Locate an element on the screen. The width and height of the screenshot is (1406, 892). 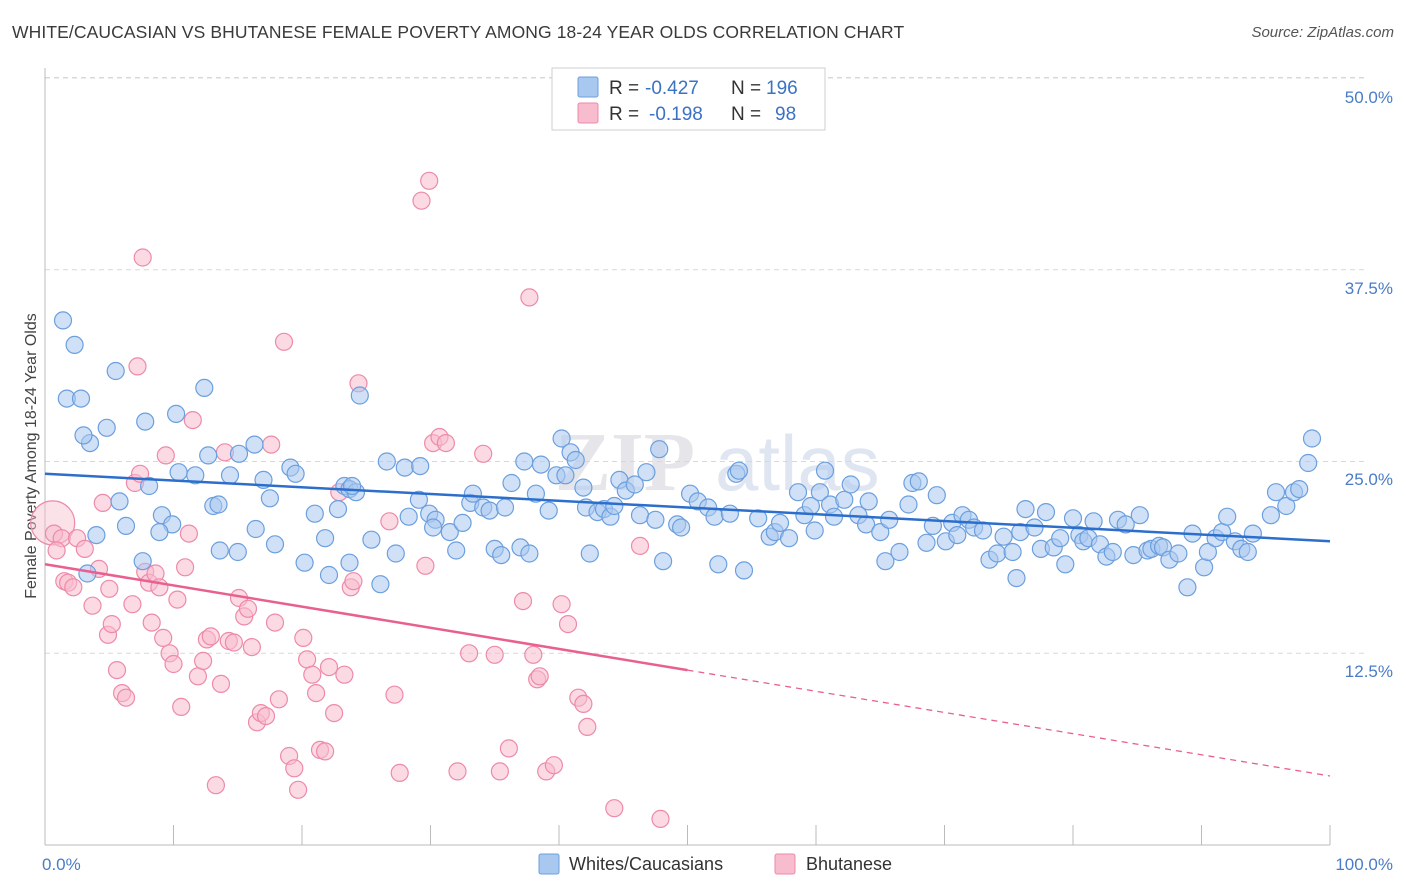
watermark: ZIP atlas is located at coordinates (717, 462).